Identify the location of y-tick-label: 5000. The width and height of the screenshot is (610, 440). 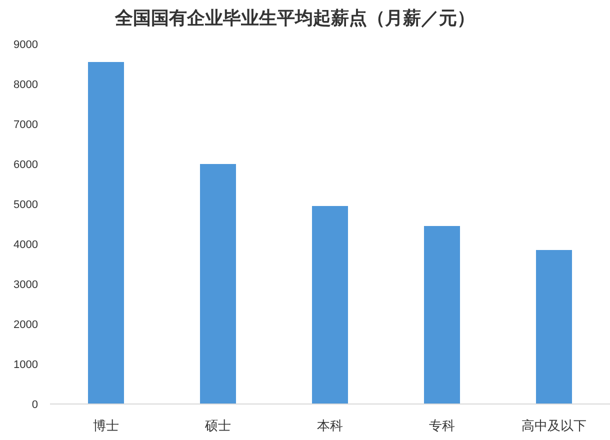
(26, 205).